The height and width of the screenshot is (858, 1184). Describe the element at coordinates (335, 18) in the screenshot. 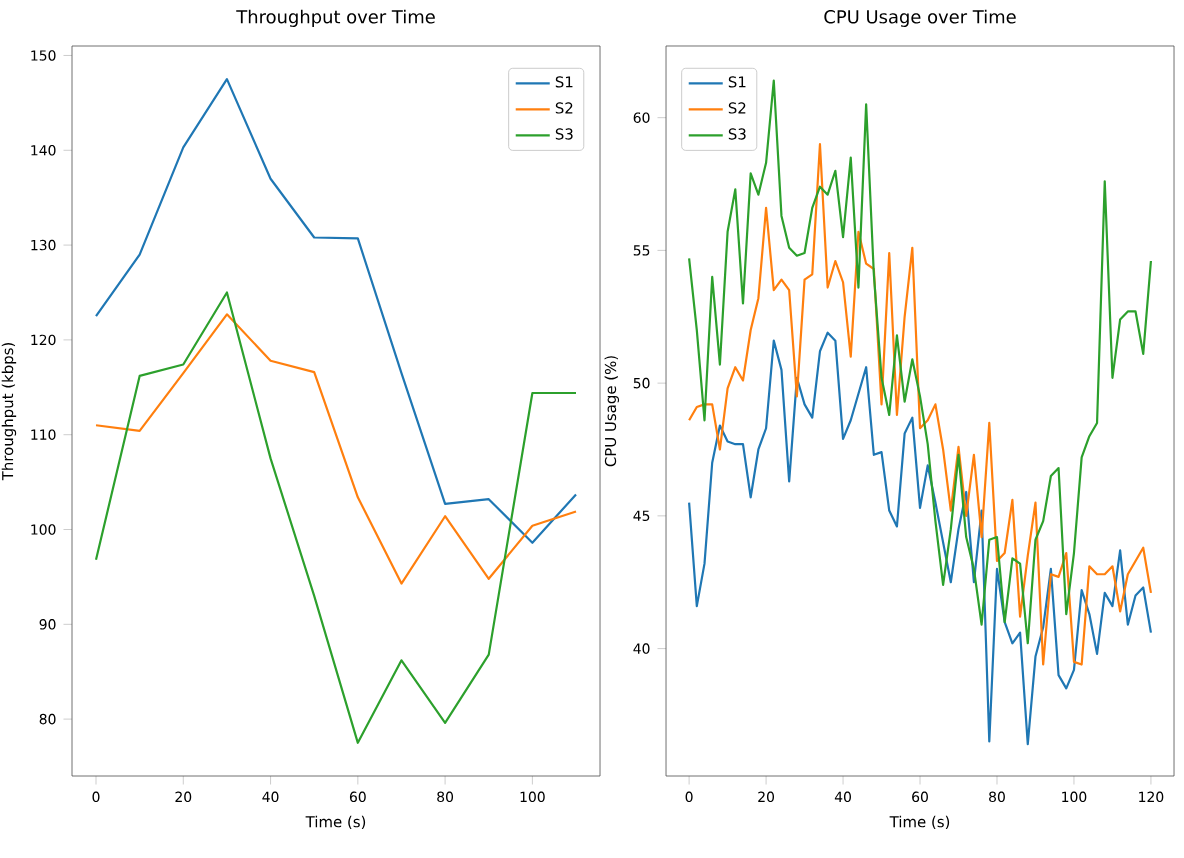

I see `chart-title: Throughput over Time` at that location.